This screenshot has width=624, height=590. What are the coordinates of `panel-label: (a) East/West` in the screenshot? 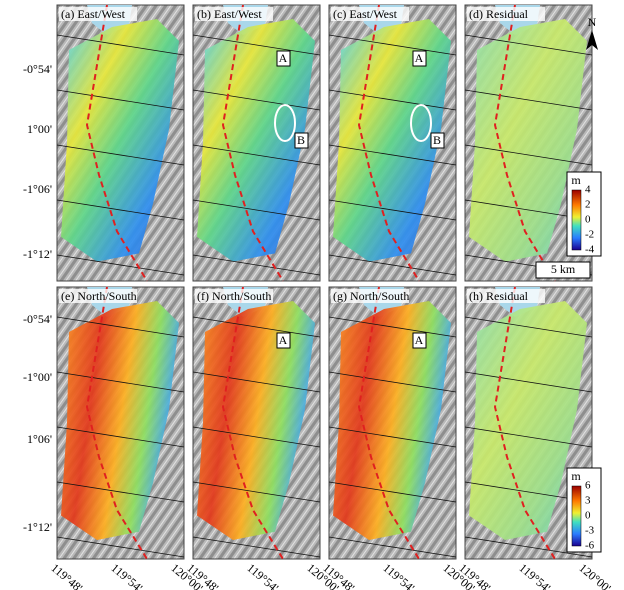 It's located at (93, 14).